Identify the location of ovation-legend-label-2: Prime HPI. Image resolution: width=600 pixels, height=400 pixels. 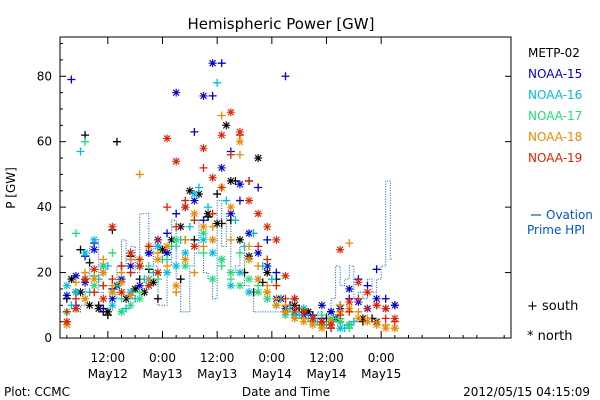
(556, 230).